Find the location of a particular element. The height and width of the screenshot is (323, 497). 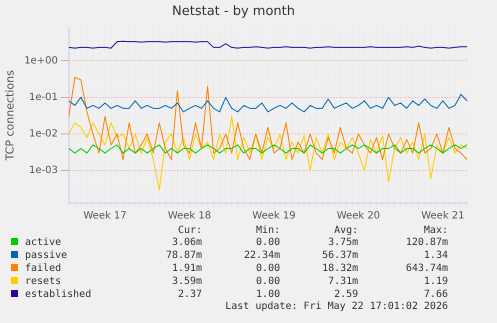

y-tick-label: 1e+00 is located at coordinates (41, 60).